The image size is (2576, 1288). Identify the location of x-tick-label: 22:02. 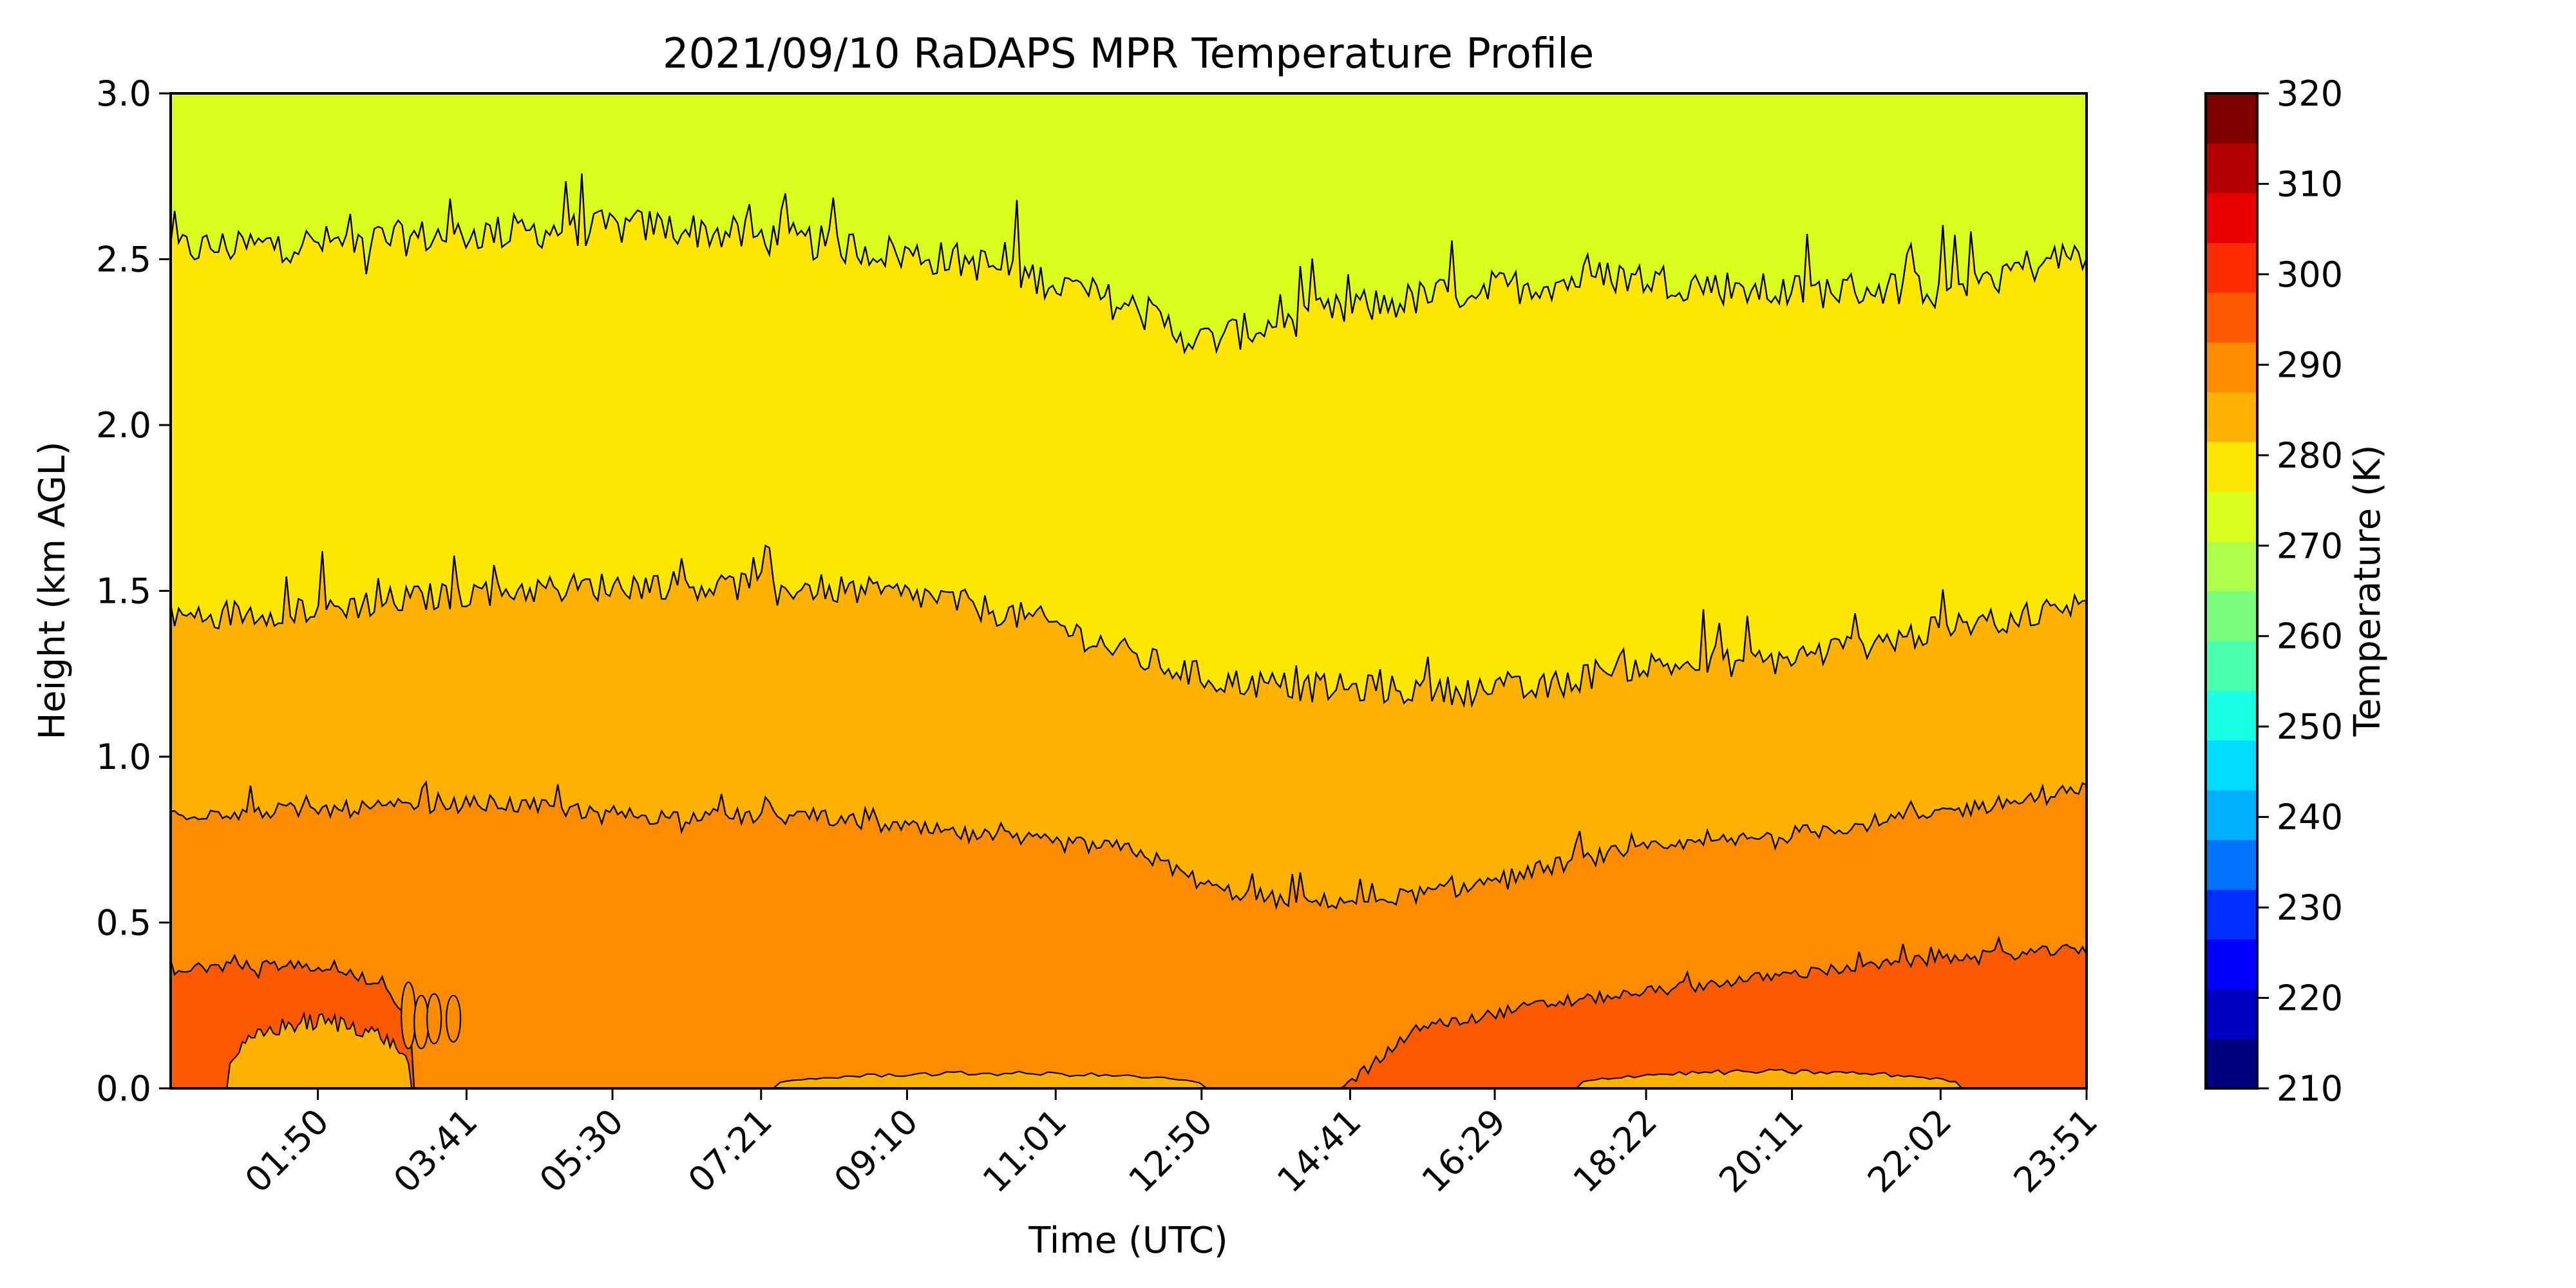
(1910, 1151).